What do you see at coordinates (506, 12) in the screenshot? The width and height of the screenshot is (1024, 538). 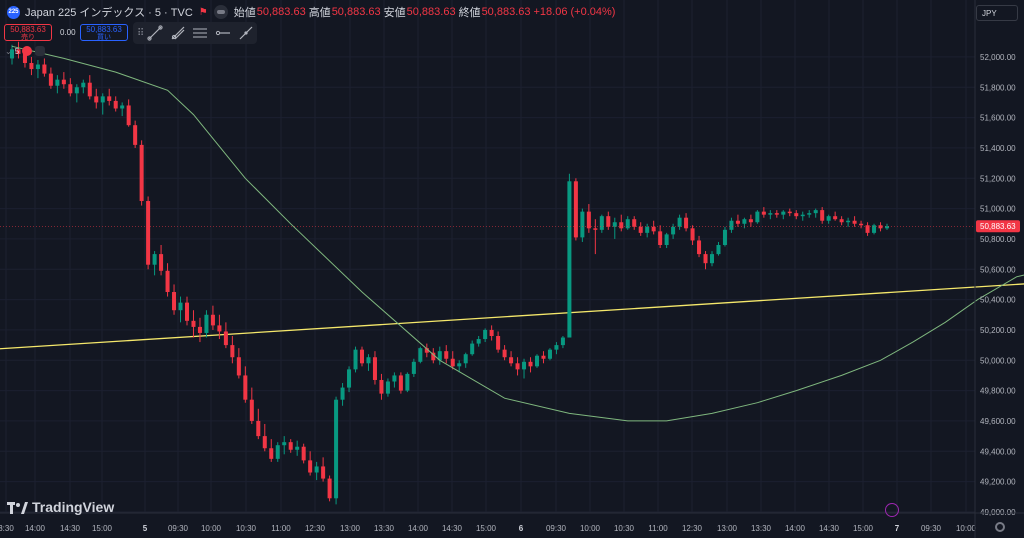 I see `close-value: 50,883.63` at bounding box center [506, 12].